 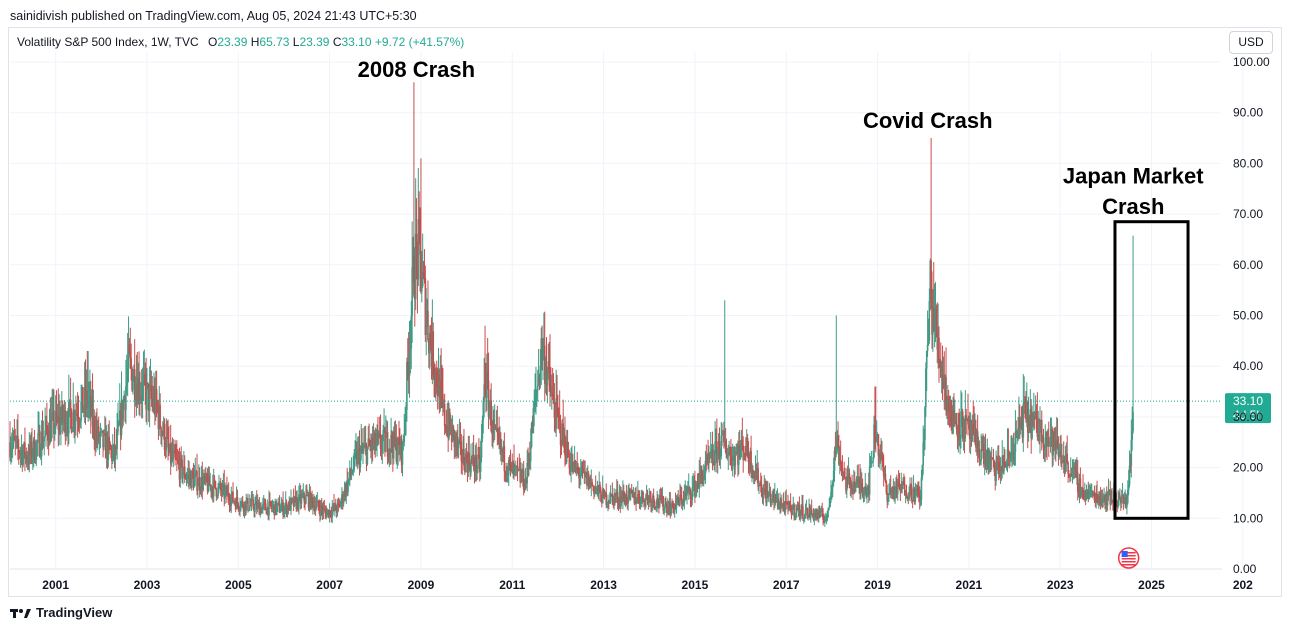 What do you see at coordinates (1248, 113) in the screenshot?
I see `y-tick-label: 90.00` at bounding box center [1248, 113].